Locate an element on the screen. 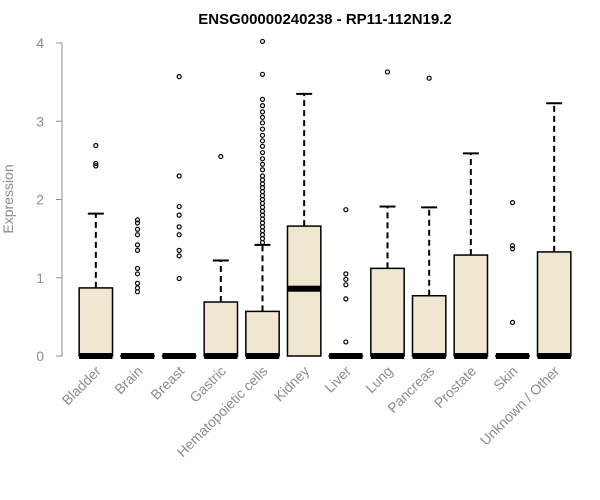 Image resolution: width=600 pixels, height=500 pixels. x-tick-label: Bladder is located at coordinates (82, 386).